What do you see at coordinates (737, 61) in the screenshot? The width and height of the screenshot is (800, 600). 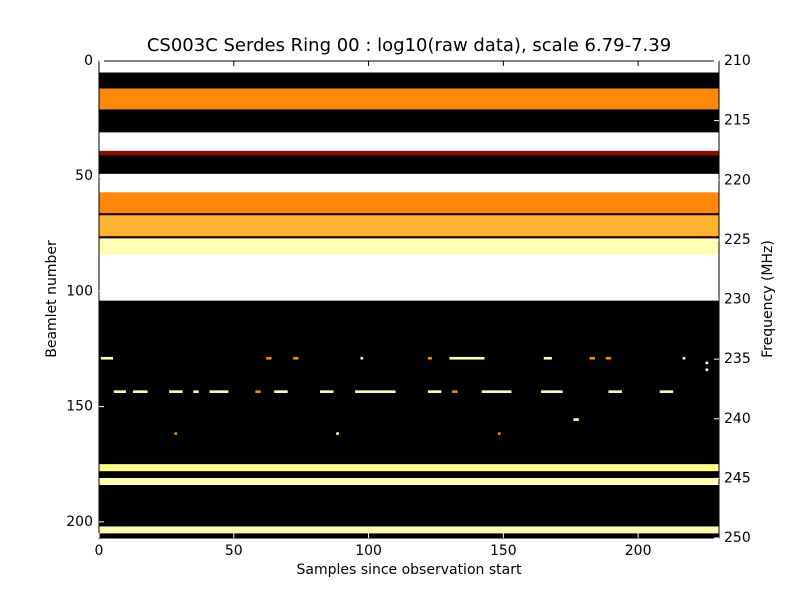 I see `y2-tick-label: 210` at bounding box center [737, 61].